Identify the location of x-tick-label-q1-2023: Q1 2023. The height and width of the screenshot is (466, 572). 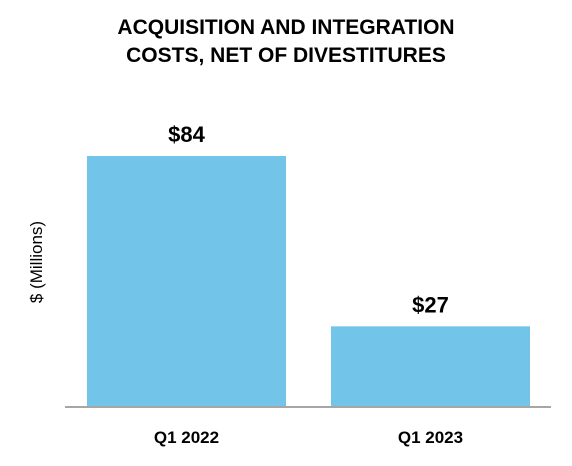
(430, 437).